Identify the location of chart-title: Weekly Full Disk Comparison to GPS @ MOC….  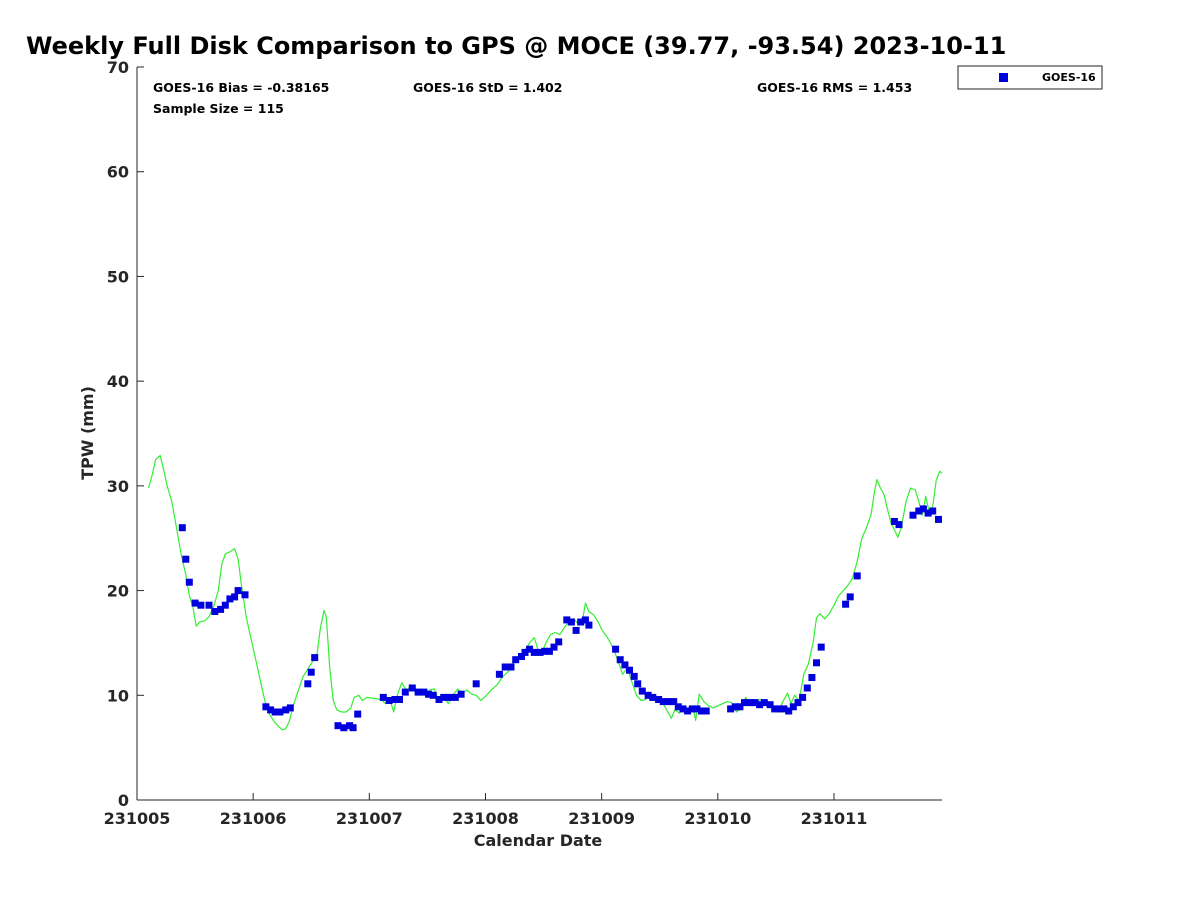
(516, 46).